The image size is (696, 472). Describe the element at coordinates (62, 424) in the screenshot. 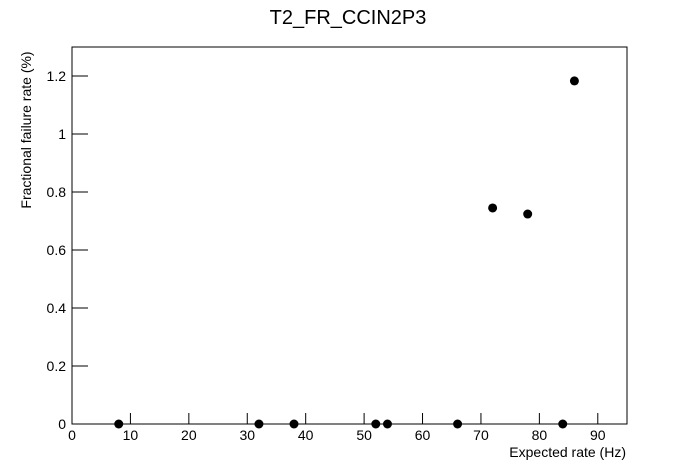

I see `y-tick-label: 0` at that location.